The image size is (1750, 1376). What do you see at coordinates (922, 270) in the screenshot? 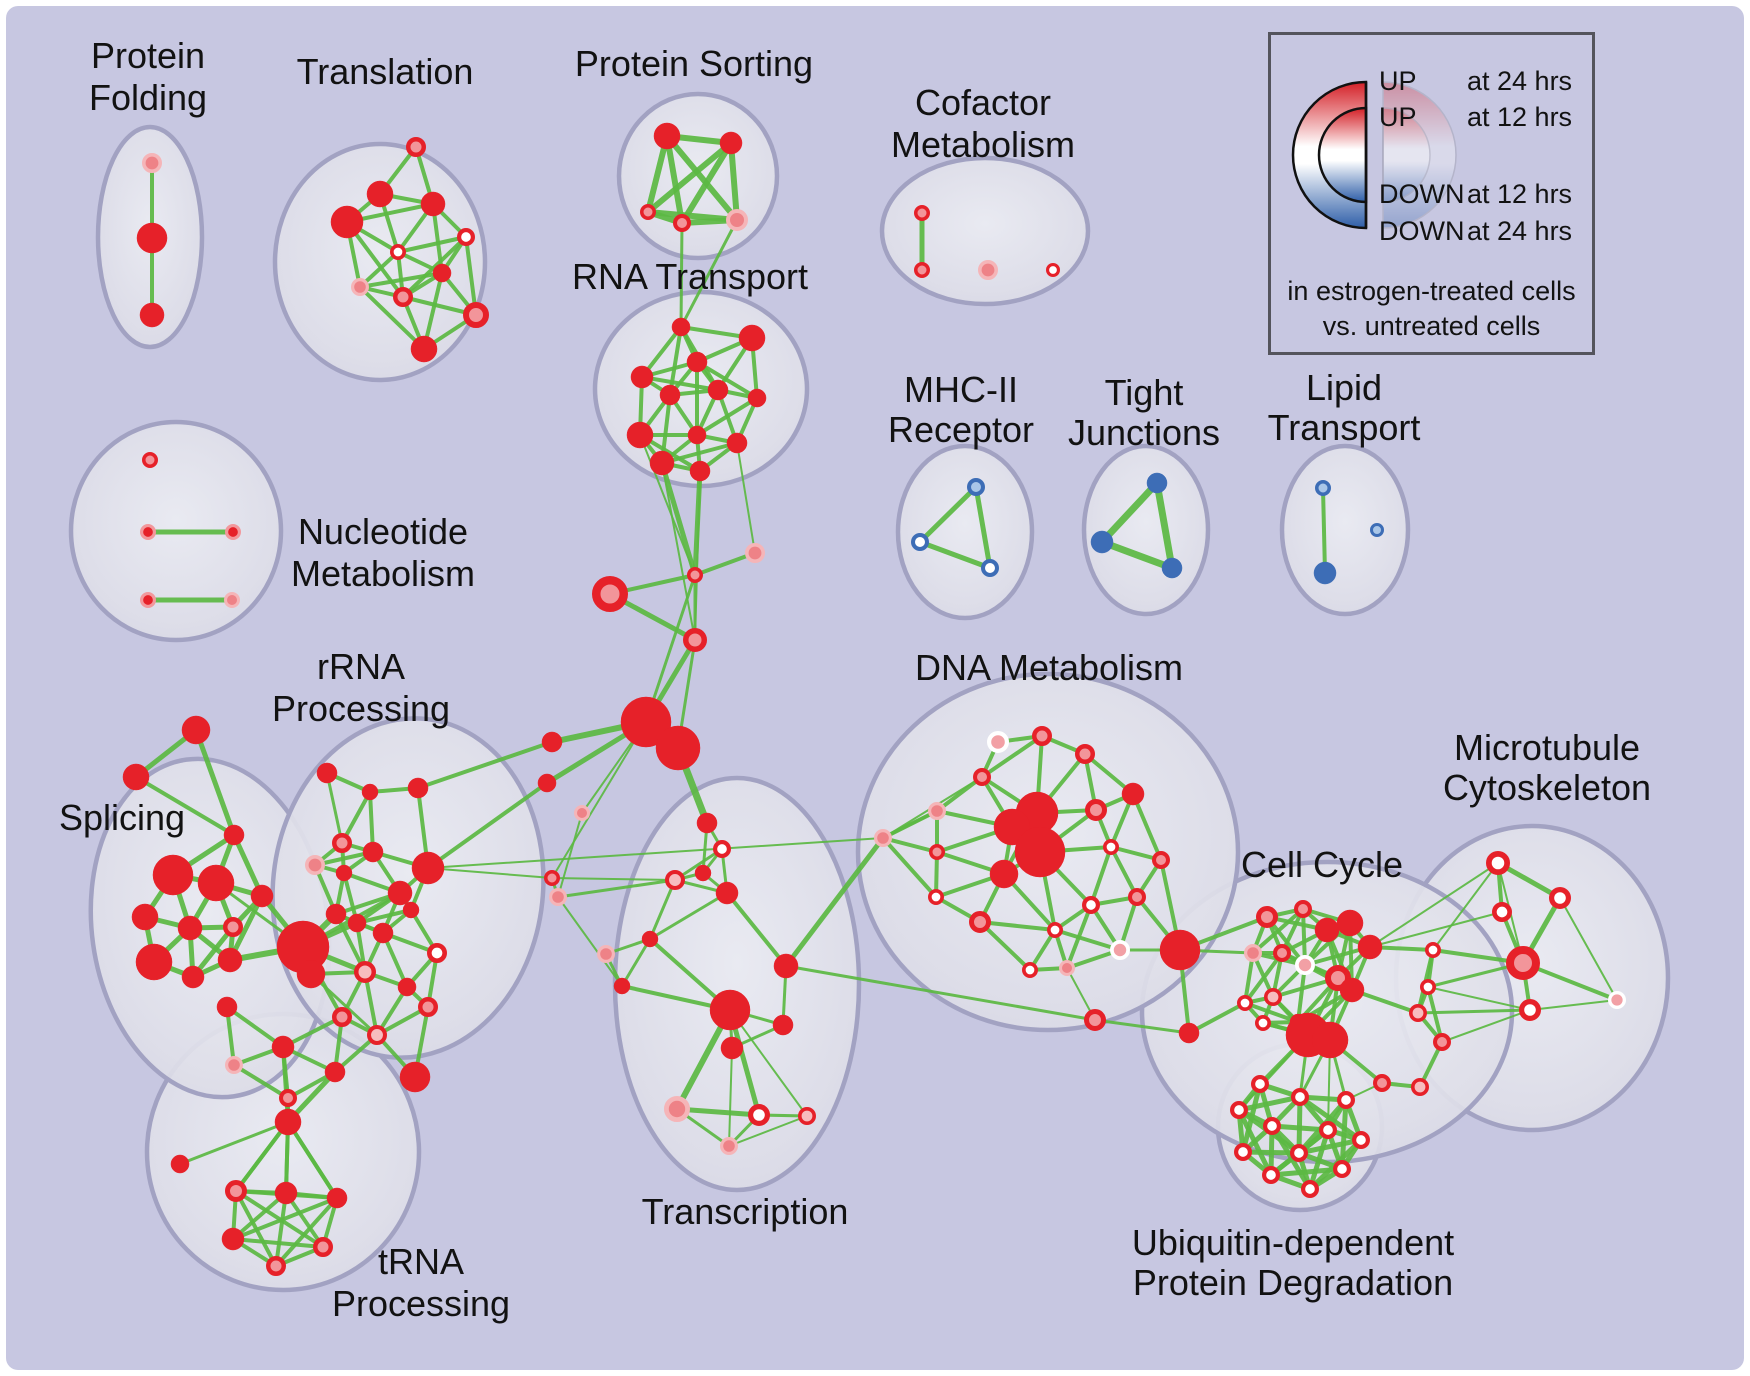
I see `node-cf2` at bounding box center [922, 270].